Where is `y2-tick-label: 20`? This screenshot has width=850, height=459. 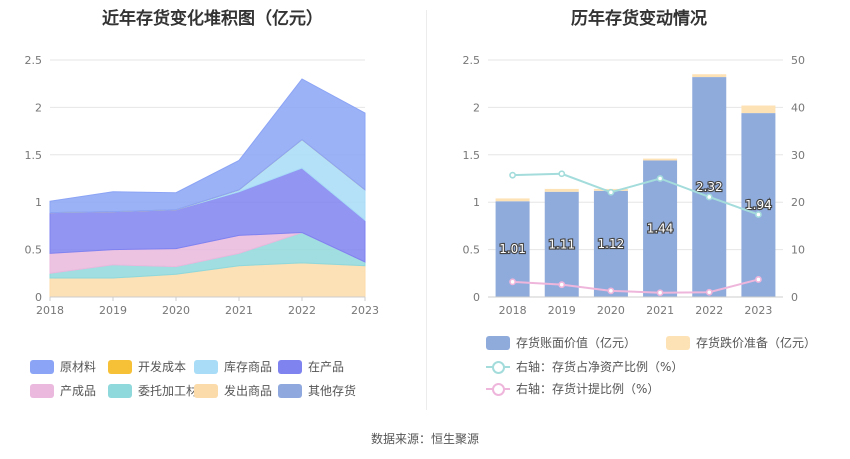 y2-tick-label: 20 is located at coordinates (798, 202).